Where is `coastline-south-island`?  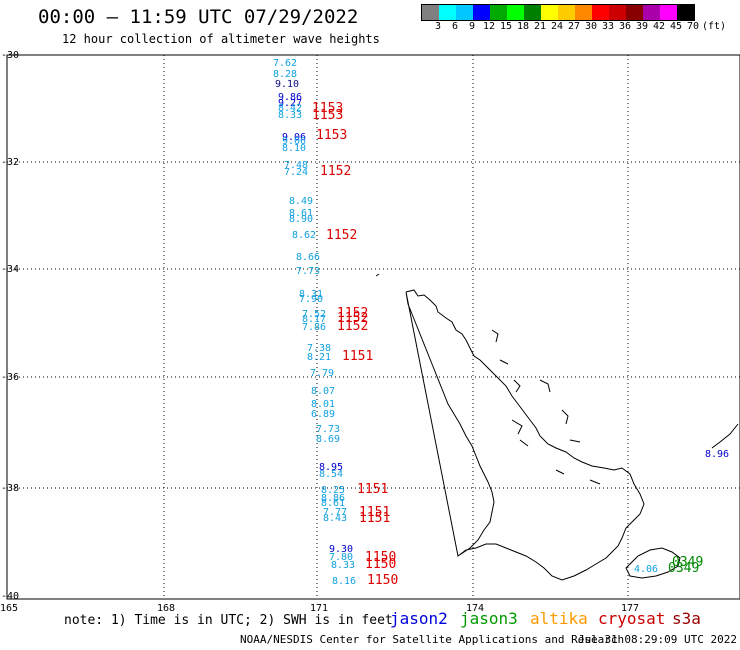
coastline-south-island is located at coordinates (653, 563).